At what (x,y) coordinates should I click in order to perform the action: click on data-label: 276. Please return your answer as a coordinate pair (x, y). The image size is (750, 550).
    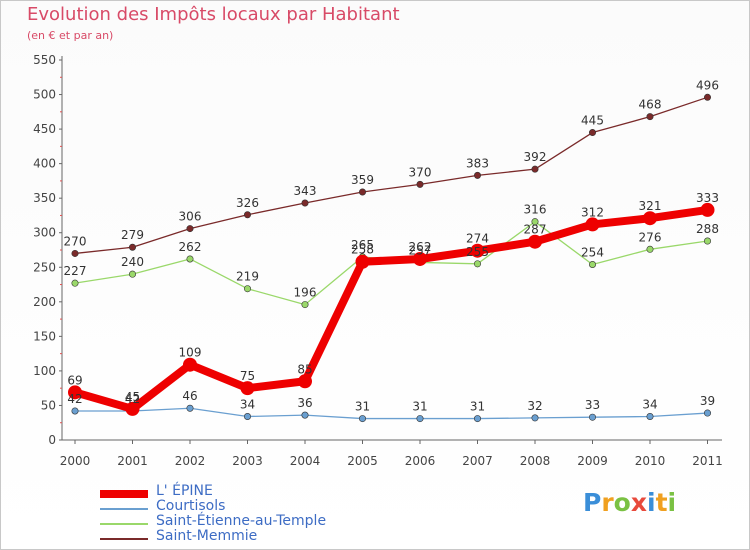
    Looking at the image, I should click on (650, 237).